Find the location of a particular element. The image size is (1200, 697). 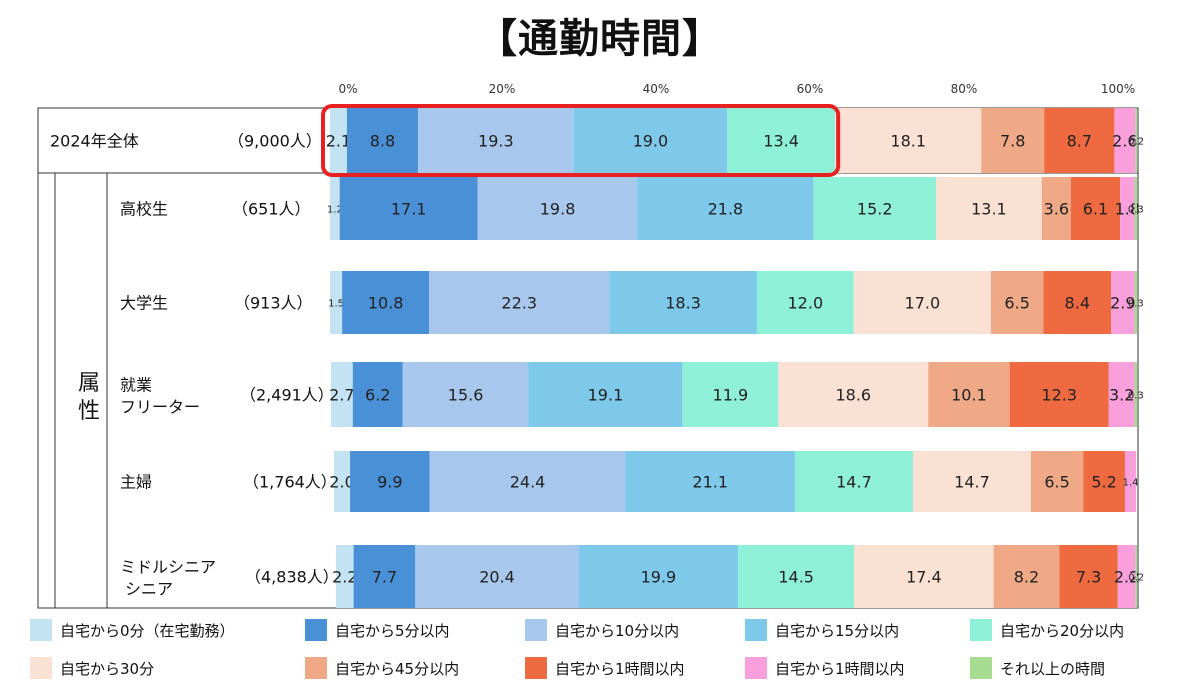

data-label: 19.3 is located at coordinates (496, 141).